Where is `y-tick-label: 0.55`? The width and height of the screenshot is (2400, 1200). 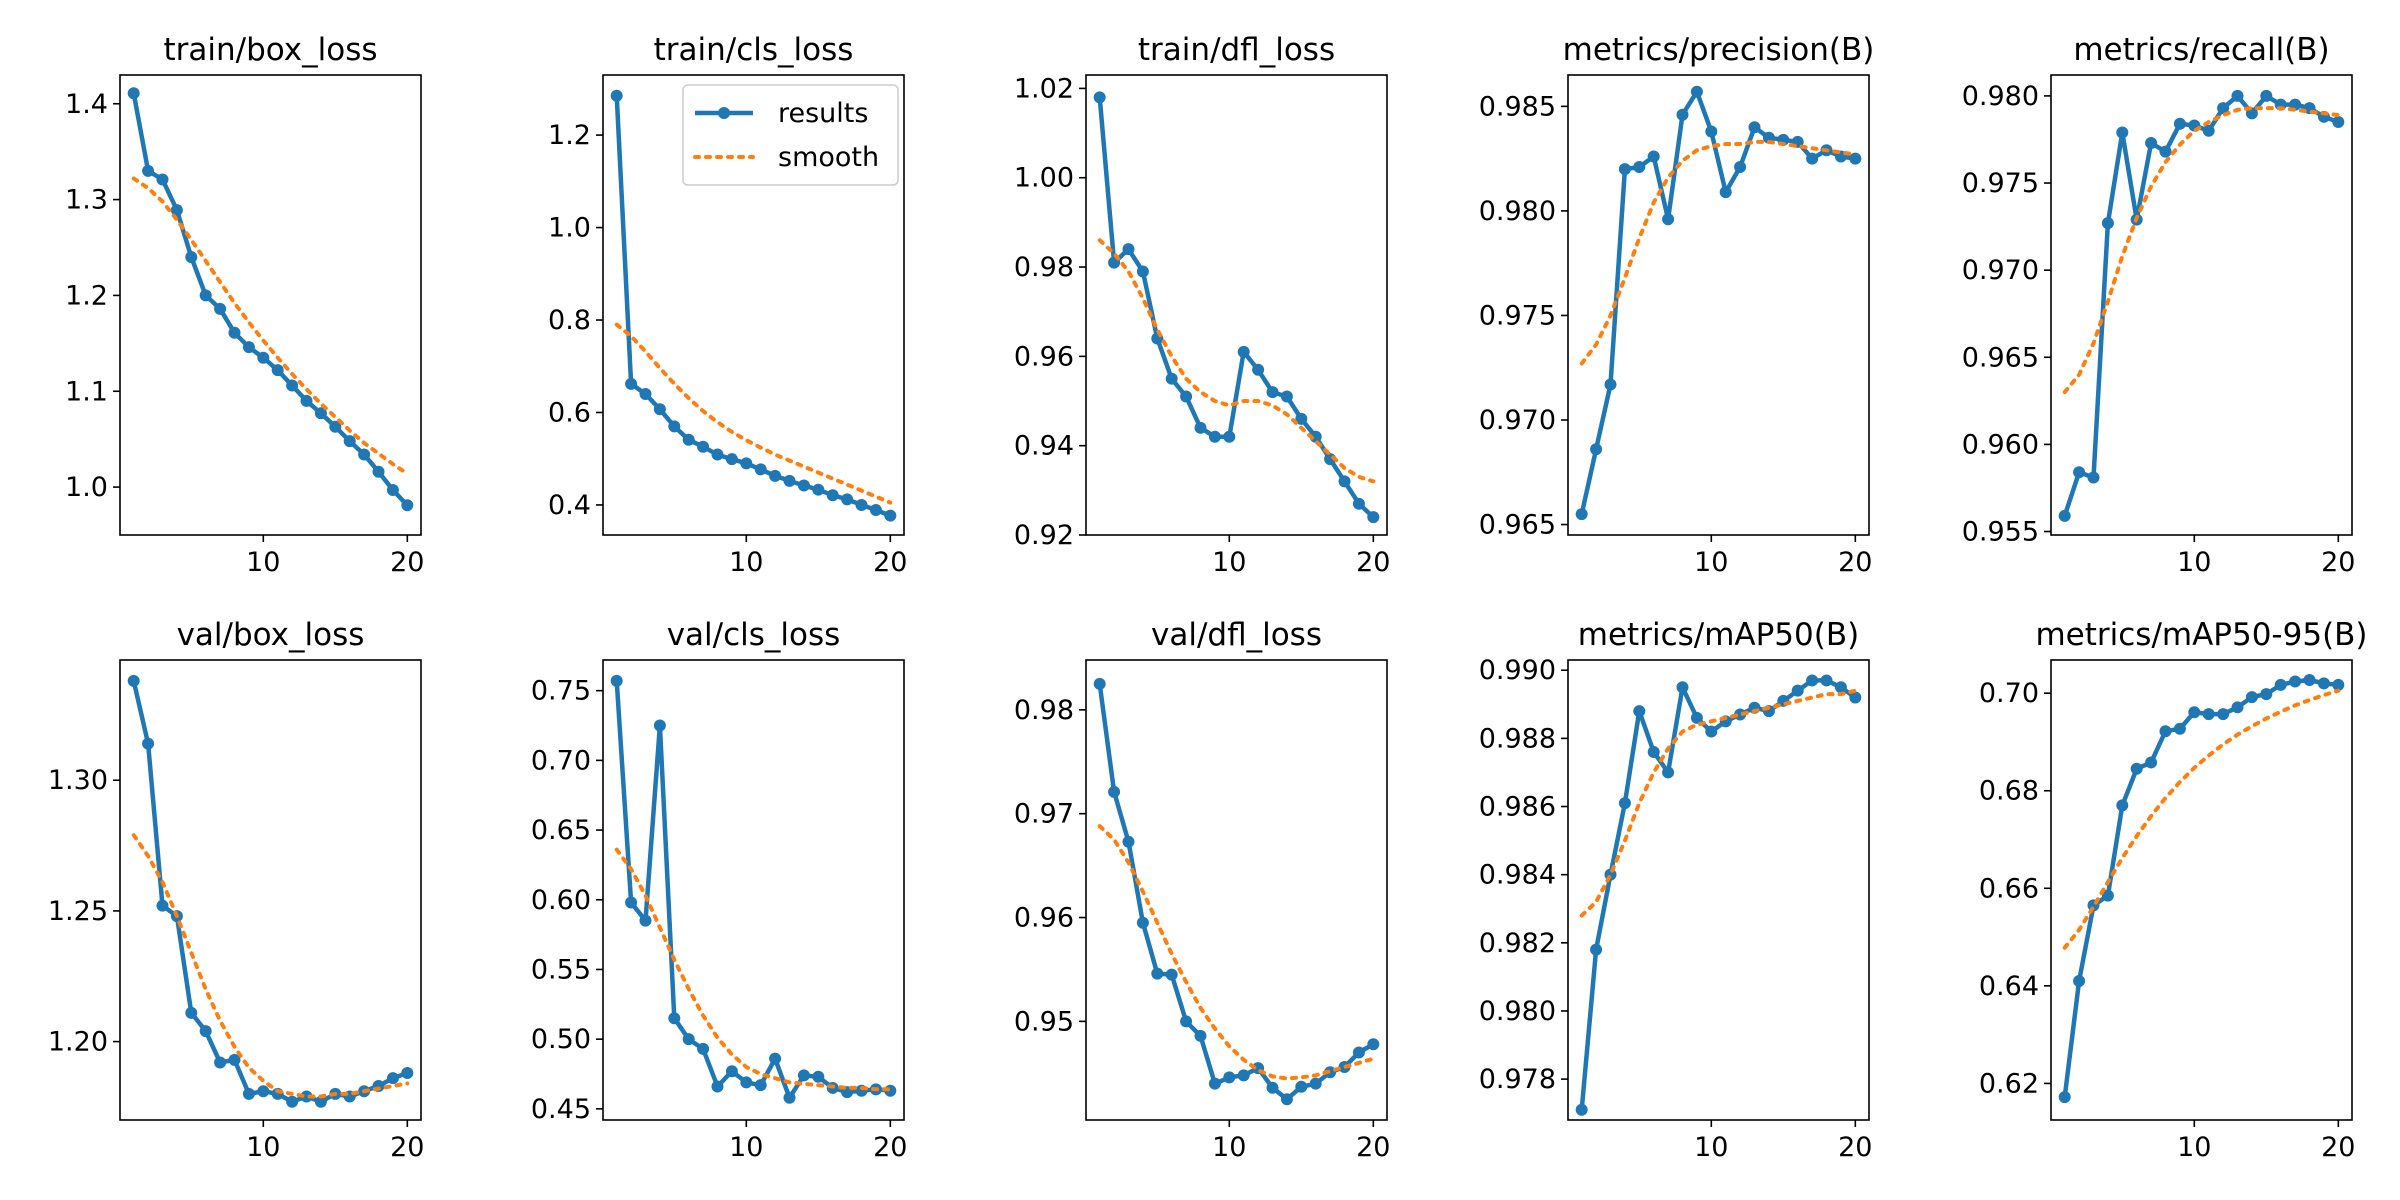 y-tick-label: 0.55 is located at coordinates (561, 969).